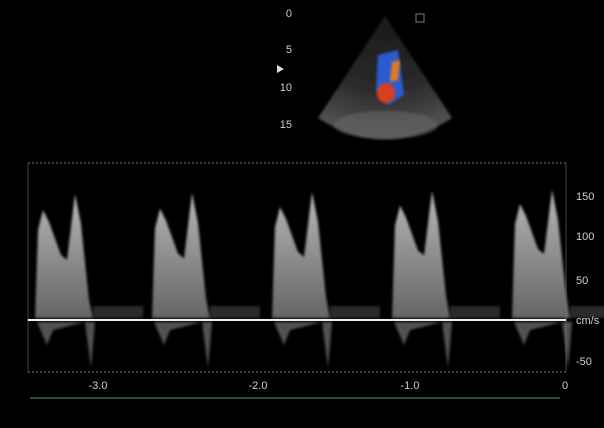 This screenshot has width=604, height=428. I want to click on time-label: -1.0, so click(410, 386).